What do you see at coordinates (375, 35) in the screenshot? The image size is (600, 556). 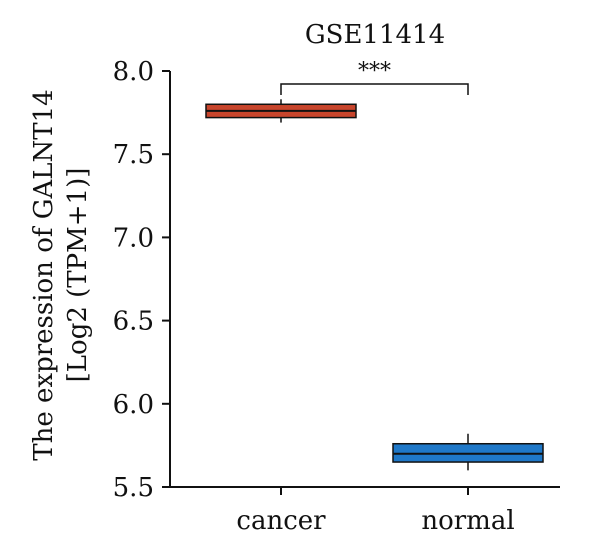 I see `chart-title: GSE11414` at bounding box center [375, 35].